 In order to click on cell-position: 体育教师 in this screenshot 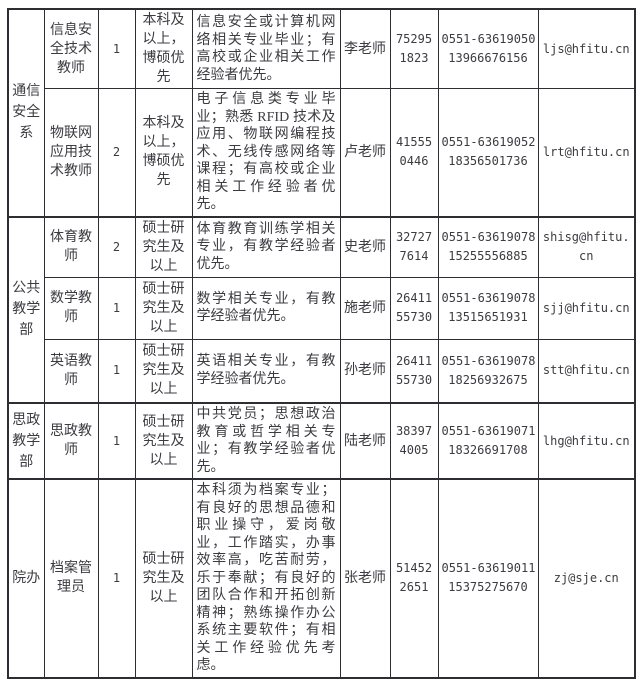, I will do `click(71, 246)`.